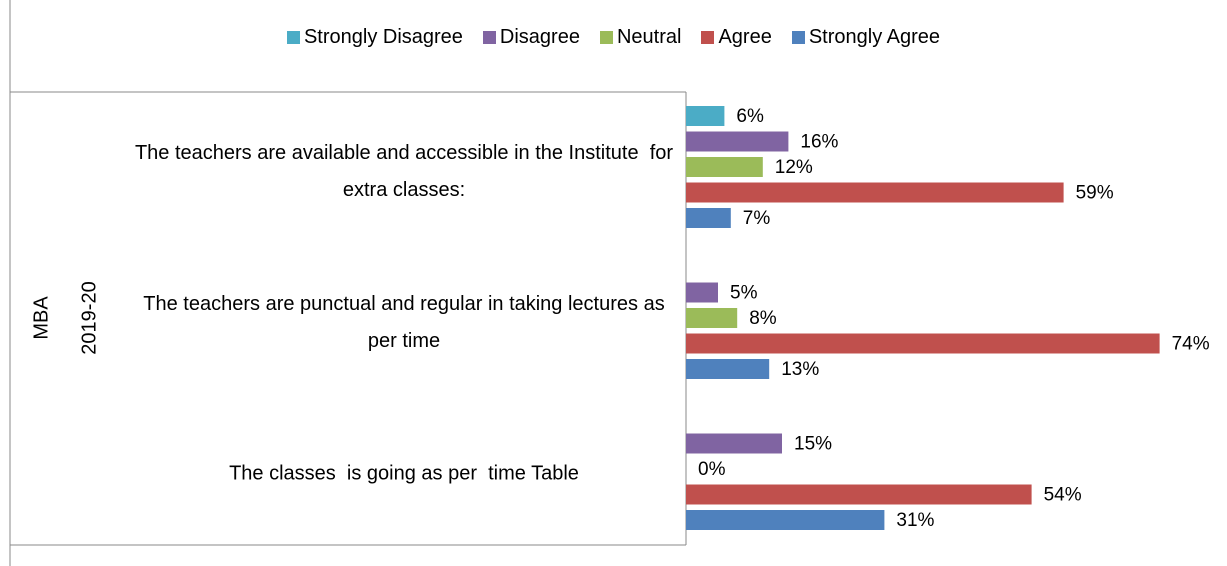 This screenshot has width=1227, height=566. I want to click on data-label: 31%, so click(915, 520).